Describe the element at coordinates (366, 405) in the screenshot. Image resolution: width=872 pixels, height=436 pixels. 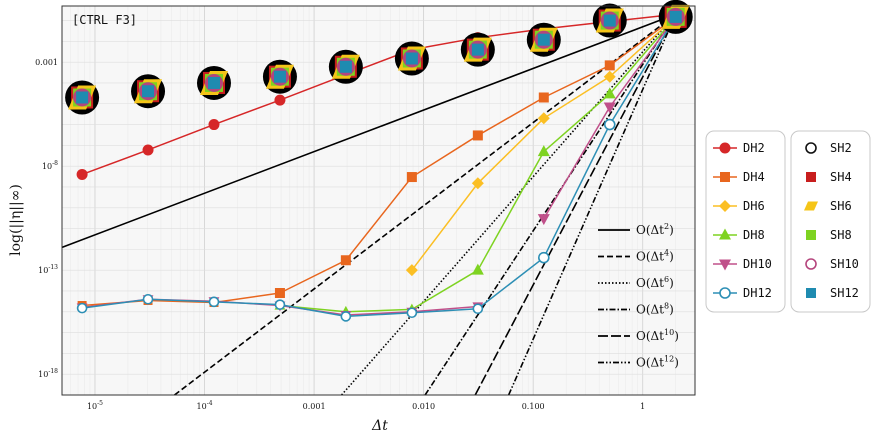
I see `x-tick-labels: 10⁻⁵ 10⁻⁴ 0.001 0.010 0.100 1` at that location.